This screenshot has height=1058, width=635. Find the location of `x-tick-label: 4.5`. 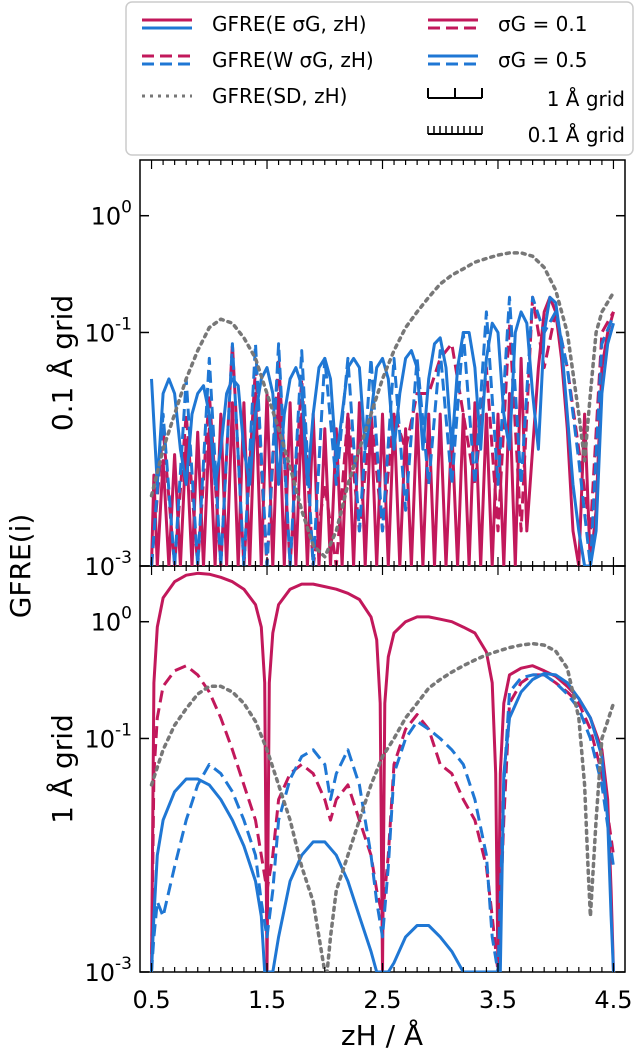

x-tick-label: 4.5 is located at coordinates (613, 1000).